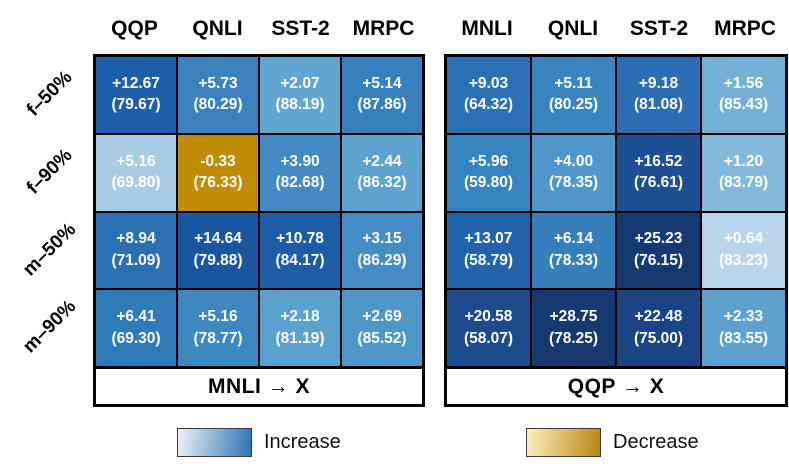  I want to click on heatmap-cell: +5.16 (78.77), so click(218, 328).